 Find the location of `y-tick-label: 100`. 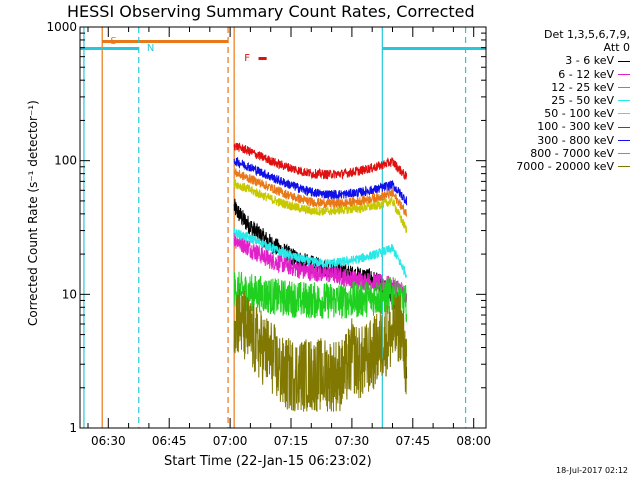

y-tick-label: 100 is located at coordinates (65, 161).